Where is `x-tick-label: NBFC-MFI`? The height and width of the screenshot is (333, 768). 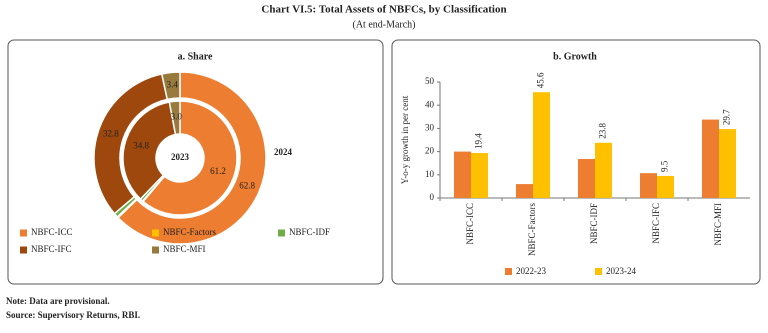
x-tick-label: NBFC-MFI is located at coordinates (718, 224).